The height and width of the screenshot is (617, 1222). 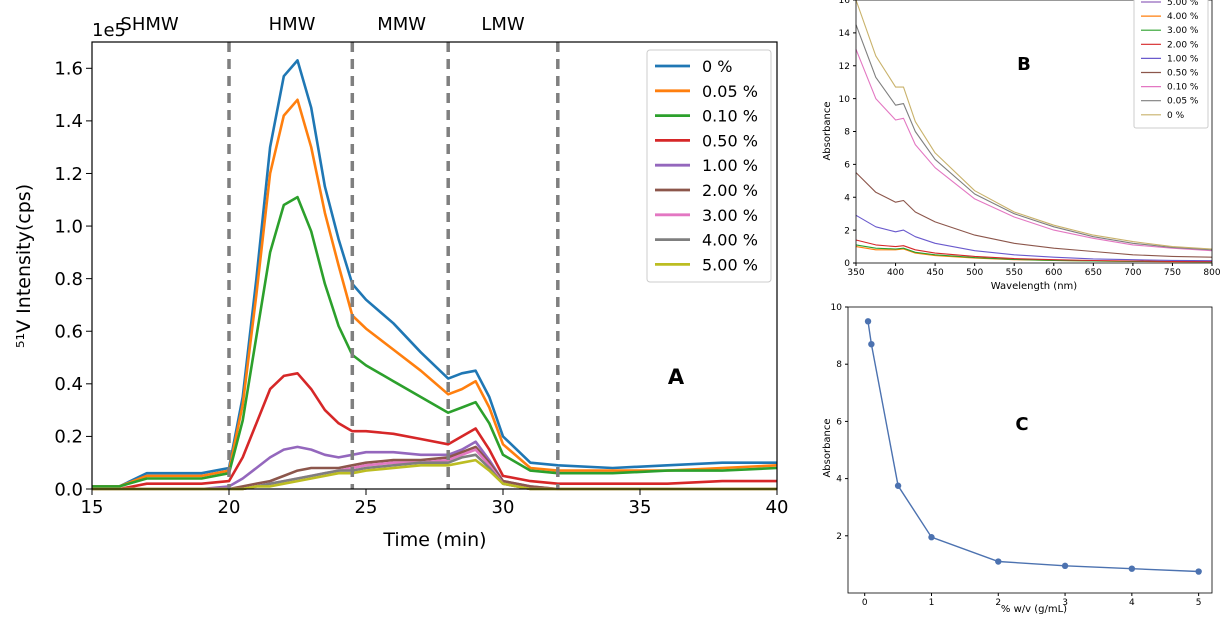 I want to click on panel-a-x-ticks: 15 20 25 30 35 40, so click(x=435, y=503).